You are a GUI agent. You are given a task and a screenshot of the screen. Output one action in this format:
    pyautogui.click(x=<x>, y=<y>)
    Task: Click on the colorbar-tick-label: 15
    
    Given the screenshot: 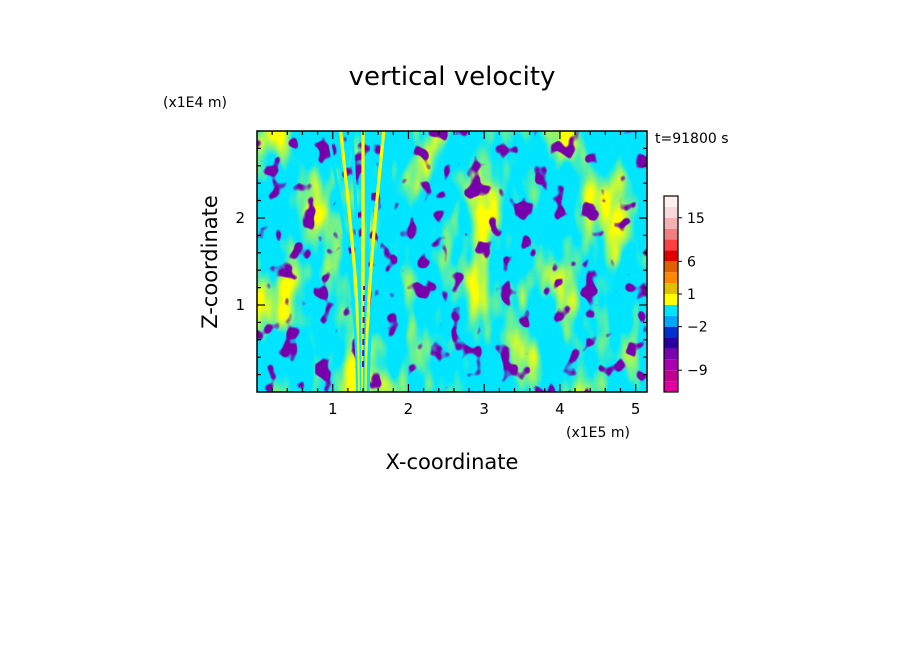 What is the action you would take?
    pyautogui.click(x=696, y=219)
    